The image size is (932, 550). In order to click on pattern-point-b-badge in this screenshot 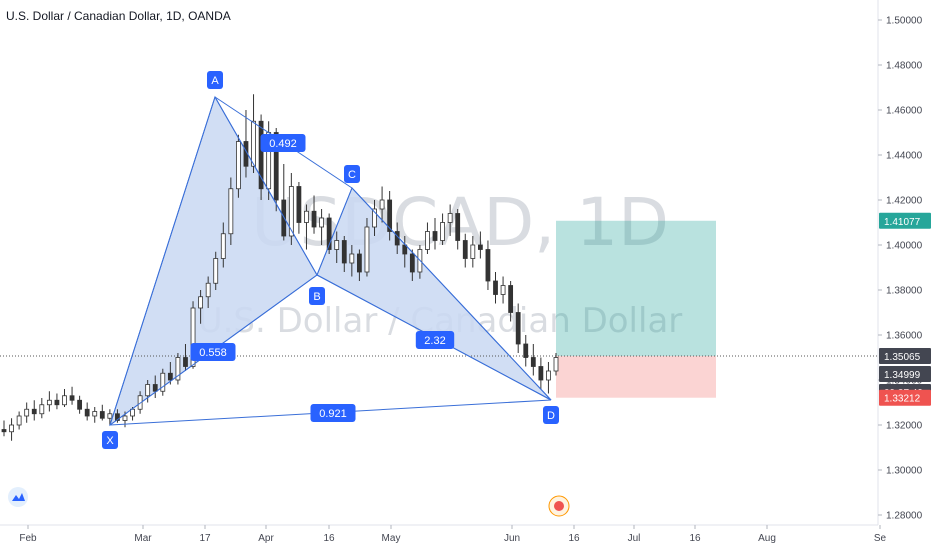, I will do `click(317, 296)`.